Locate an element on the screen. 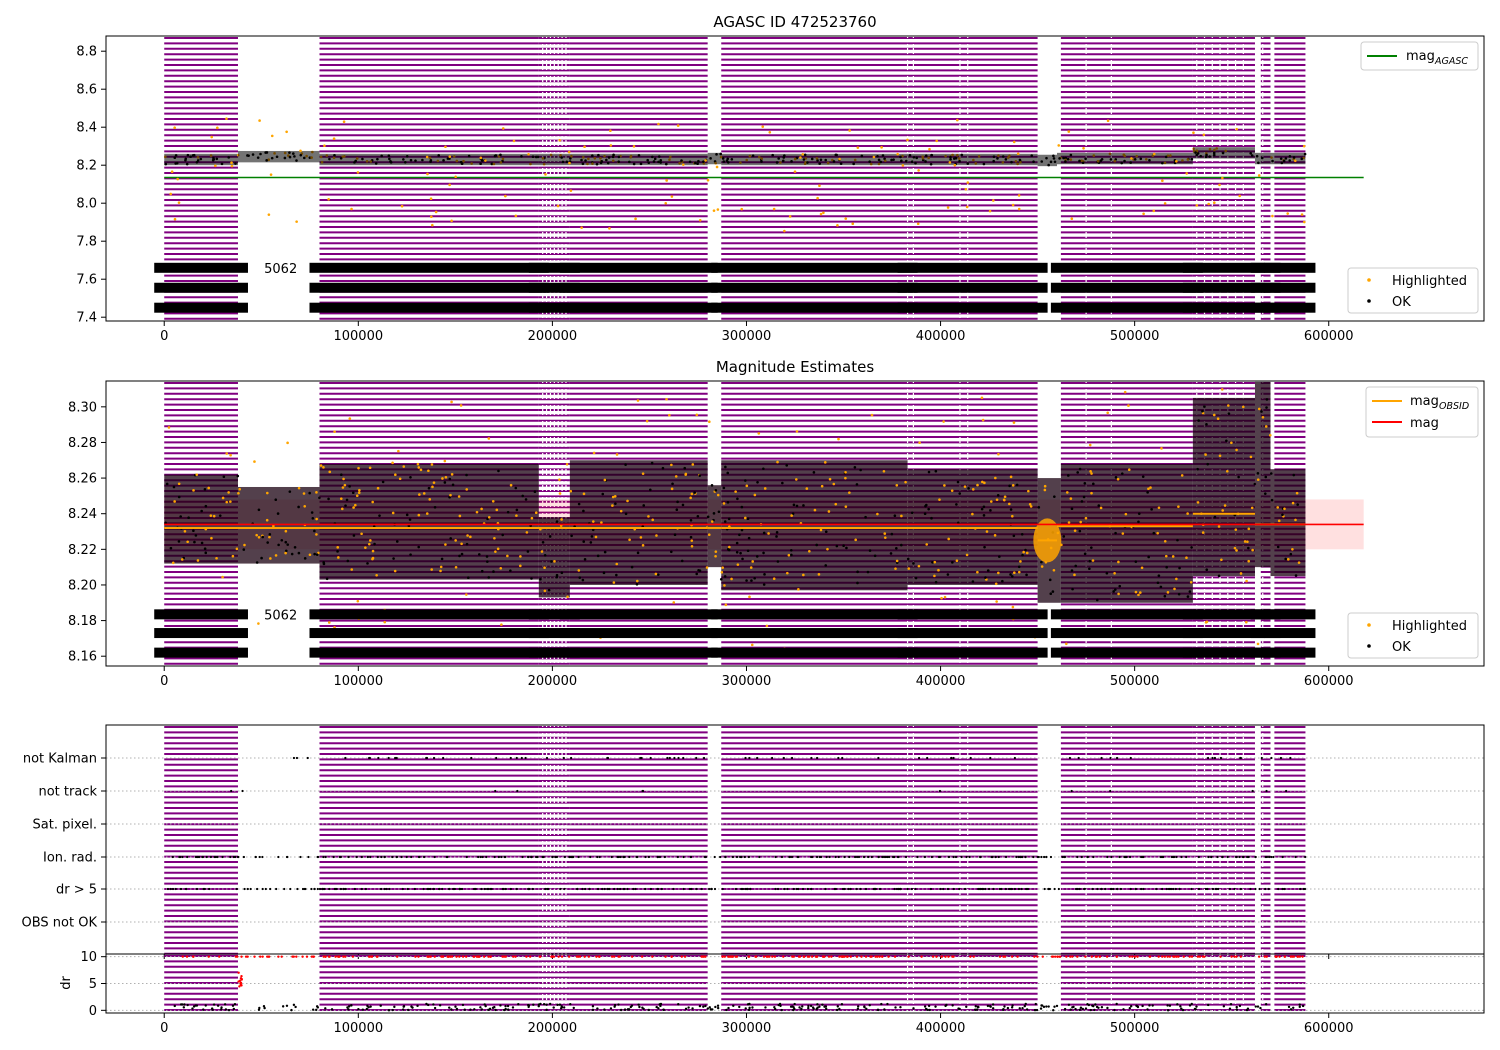 The width and height of the screenshot is (1500, 1050). mag-band-body is located at coordinates (1047, 160).